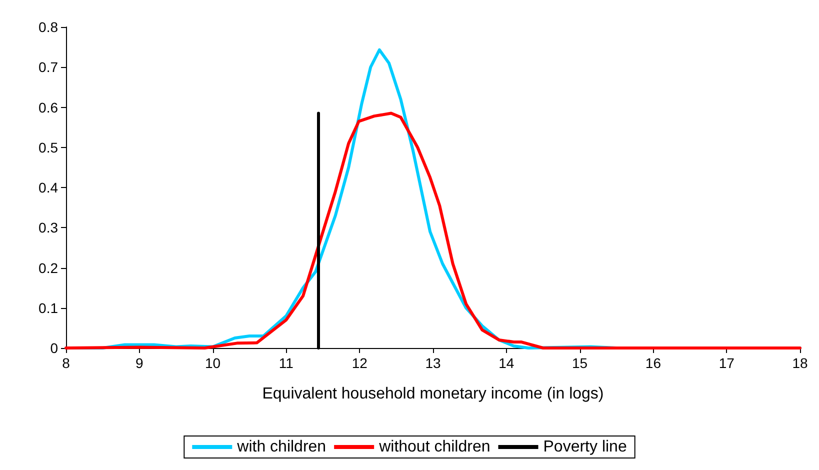  What do you see at coordinates (286, 363) in the screenshot?
I see `x-tick-label: 11` at bounding box center [286, 363].